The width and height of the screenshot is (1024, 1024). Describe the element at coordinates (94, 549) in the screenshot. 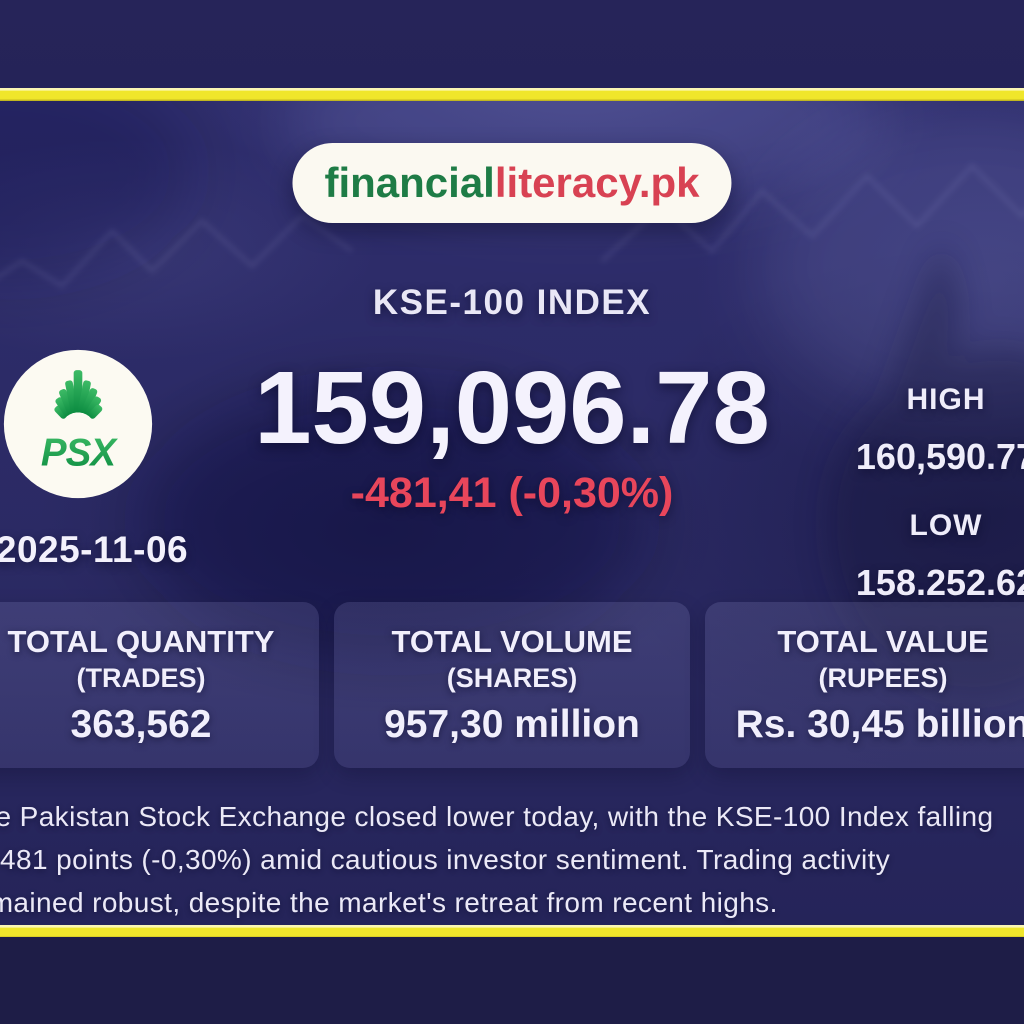

I see `date-label: 2025-11-06` at that location.